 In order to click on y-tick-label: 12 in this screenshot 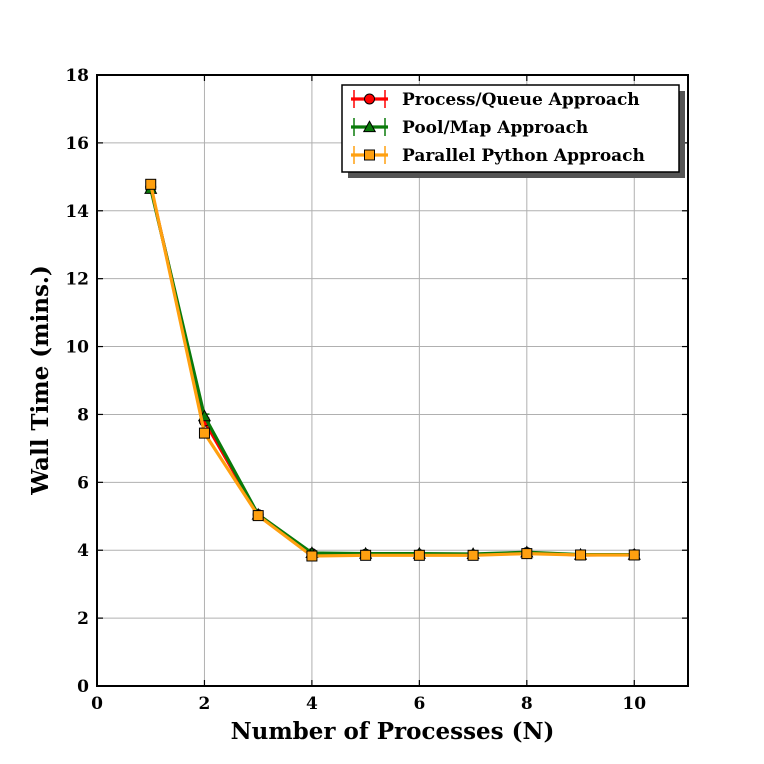, I will do `click(77, 280)`.